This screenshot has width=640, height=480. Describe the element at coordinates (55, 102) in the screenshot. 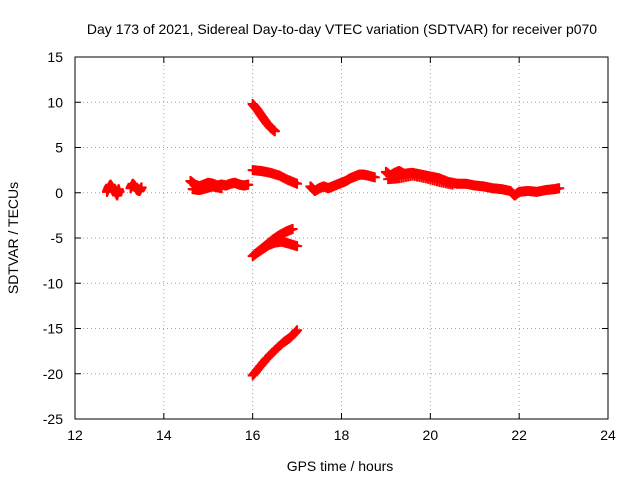

I see `y-tick-label: 10` at that location.